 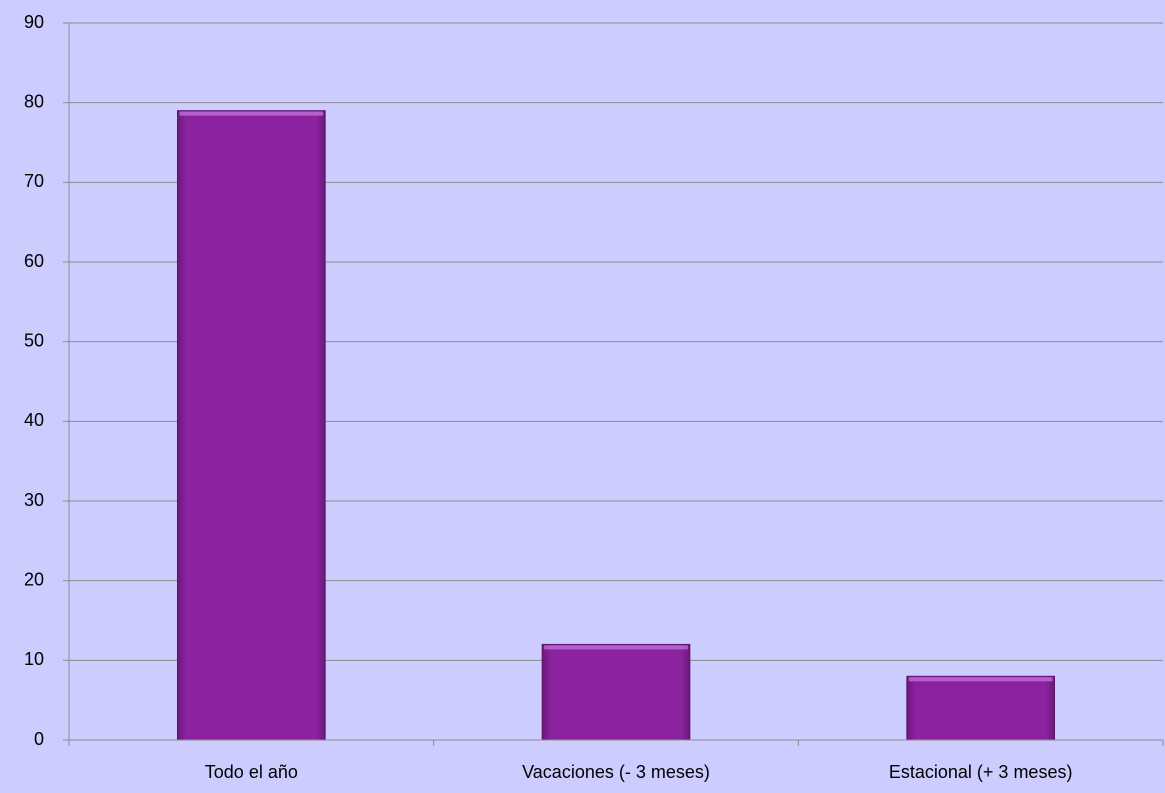 I want to click on y-tick-label: 0, so click(x=39, y=739).